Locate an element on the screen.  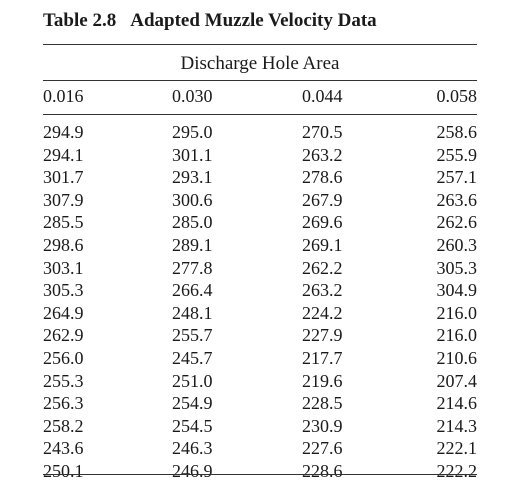
table-cell: 255.9 is located at coordinates (457, 154).